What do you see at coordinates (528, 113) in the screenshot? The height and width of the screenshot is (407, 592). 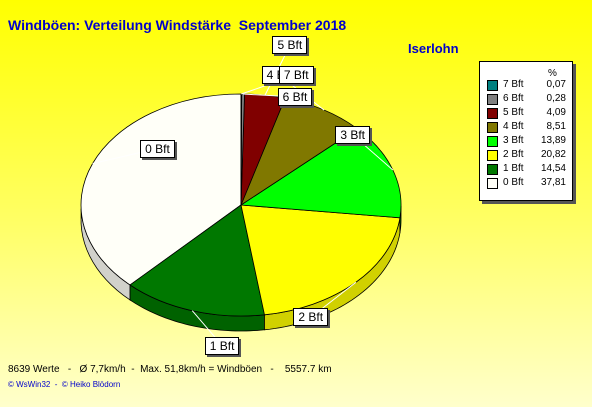 I see `legend-item-5-bft: 5 Bft 4,09` at bounding box center [528, 113].